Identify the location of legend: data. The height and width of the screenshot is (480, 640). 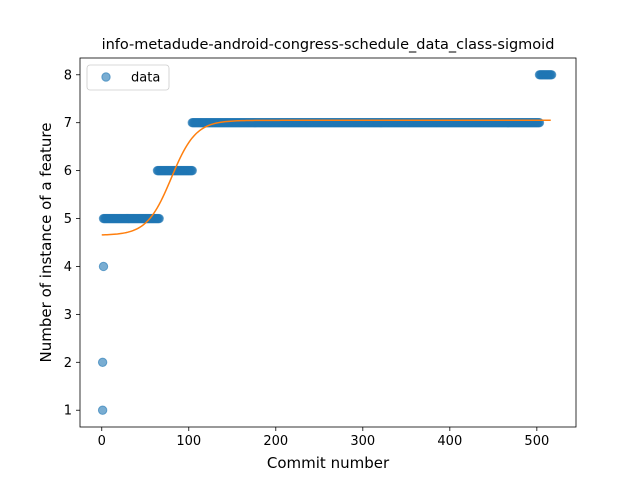
(128, 77).